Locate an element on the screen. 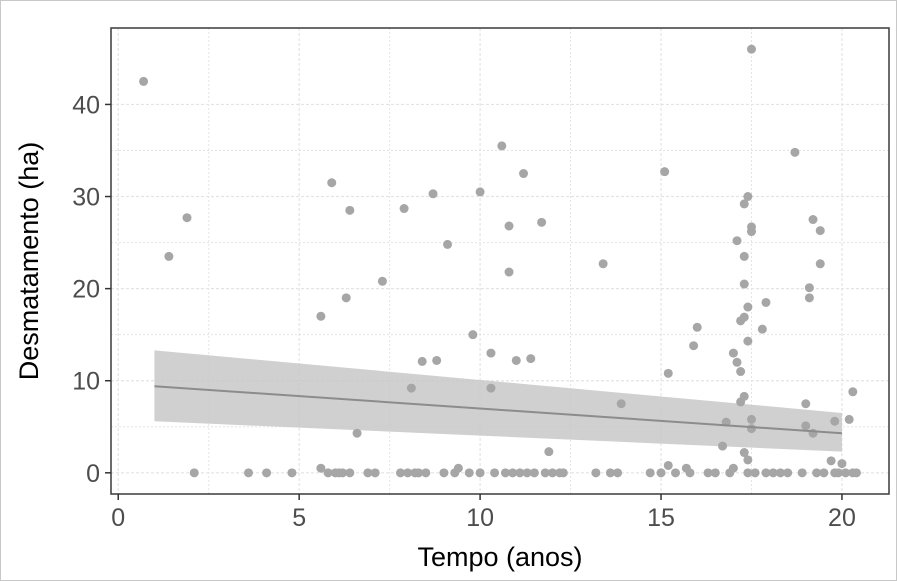 The height and width of the screenshot is (581, 897). y-tick-label: 30 is located at coordinates (86, 198).